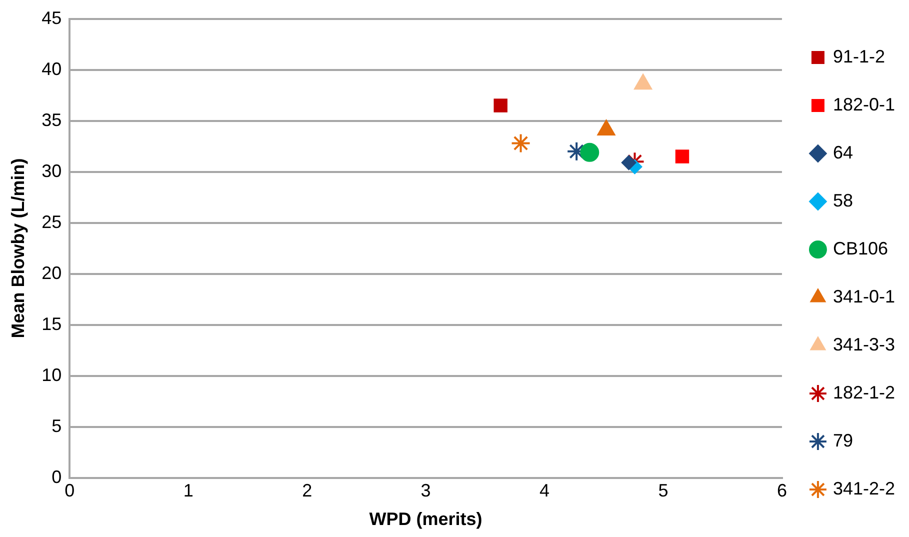 The image size is (909, 537). I want to click on y-axis-title: Mean Blowby (L/min), so click(18, 248).